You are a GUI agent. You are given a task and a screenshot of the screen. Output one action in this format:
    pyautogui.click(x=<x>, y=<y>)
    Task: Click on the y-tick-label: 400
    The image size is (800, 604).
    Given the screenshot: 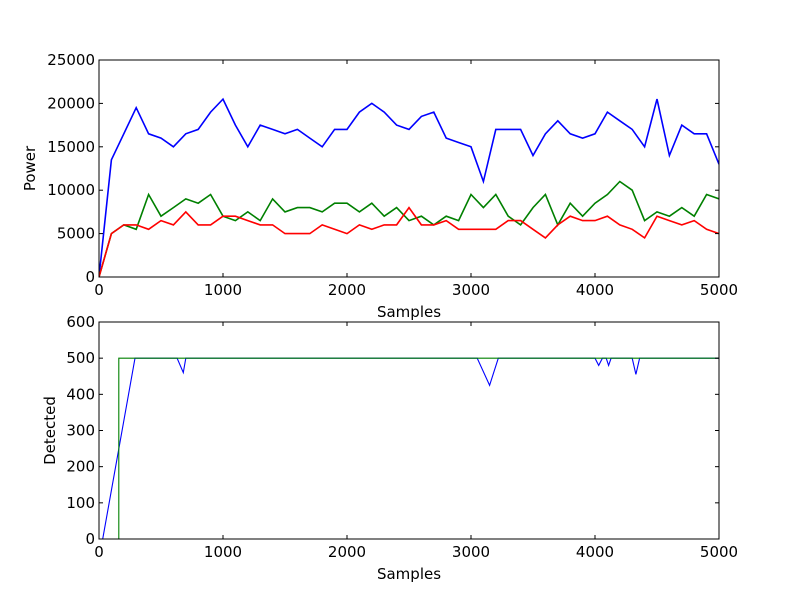 What is the action you would take?
    pyautogui.click(x=80, y=394)
    